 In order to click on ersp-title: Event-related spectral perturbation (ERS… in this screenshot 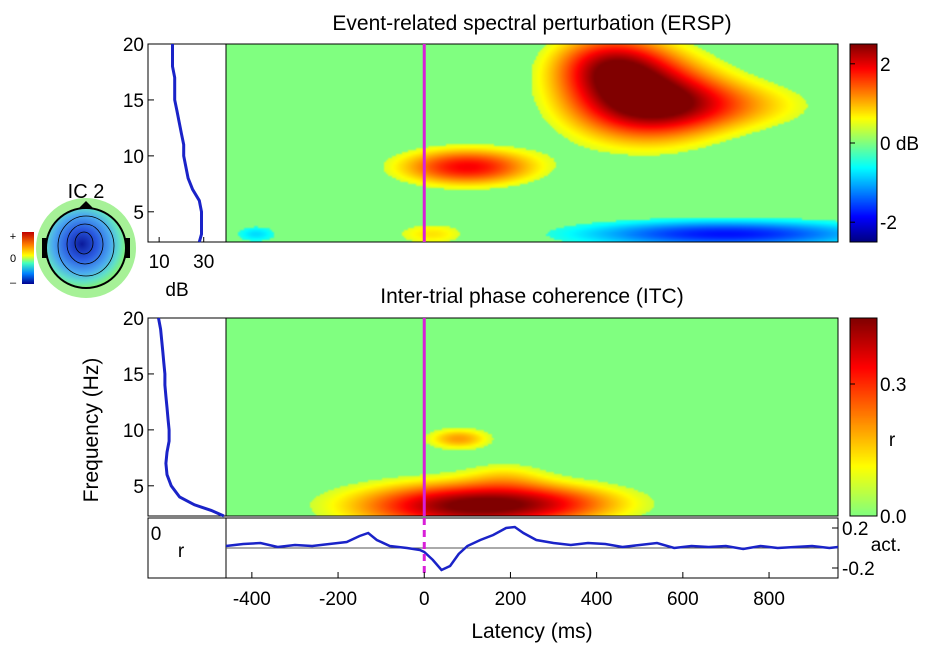, I will do `click(531, 23)`.